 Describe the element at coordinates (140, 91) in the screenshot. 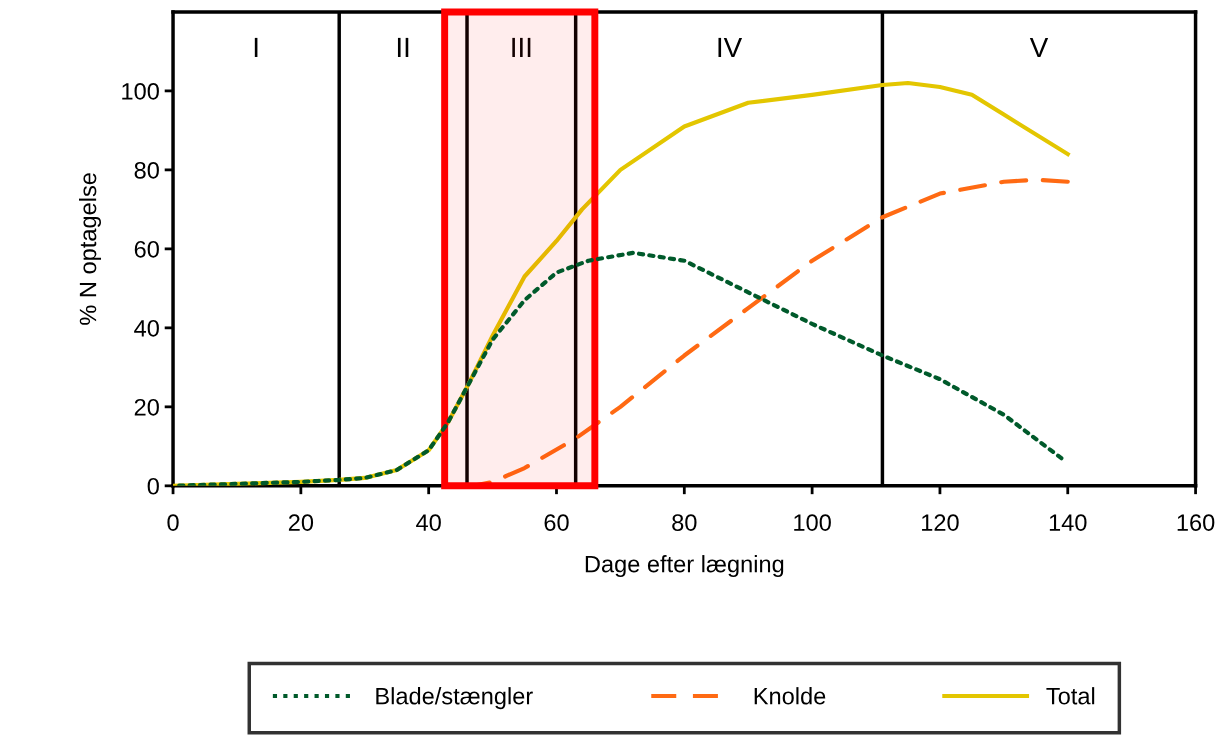

I see `y-tick-label: 100` at that location.